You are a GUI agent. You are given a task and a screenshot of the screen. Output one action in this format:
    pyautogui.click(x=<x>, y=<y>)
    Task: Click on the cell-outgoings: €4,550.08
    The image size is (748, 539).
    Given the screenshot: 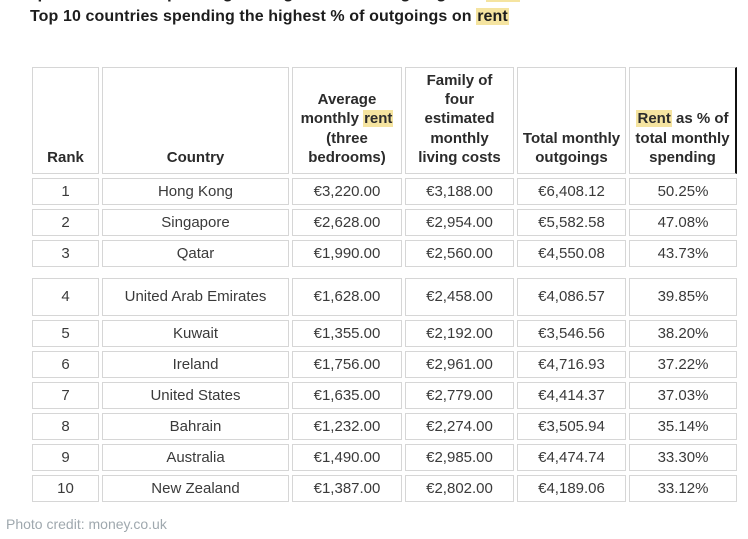 What is the action you would take?
    pyautogui.click(x=571, y=253)
    